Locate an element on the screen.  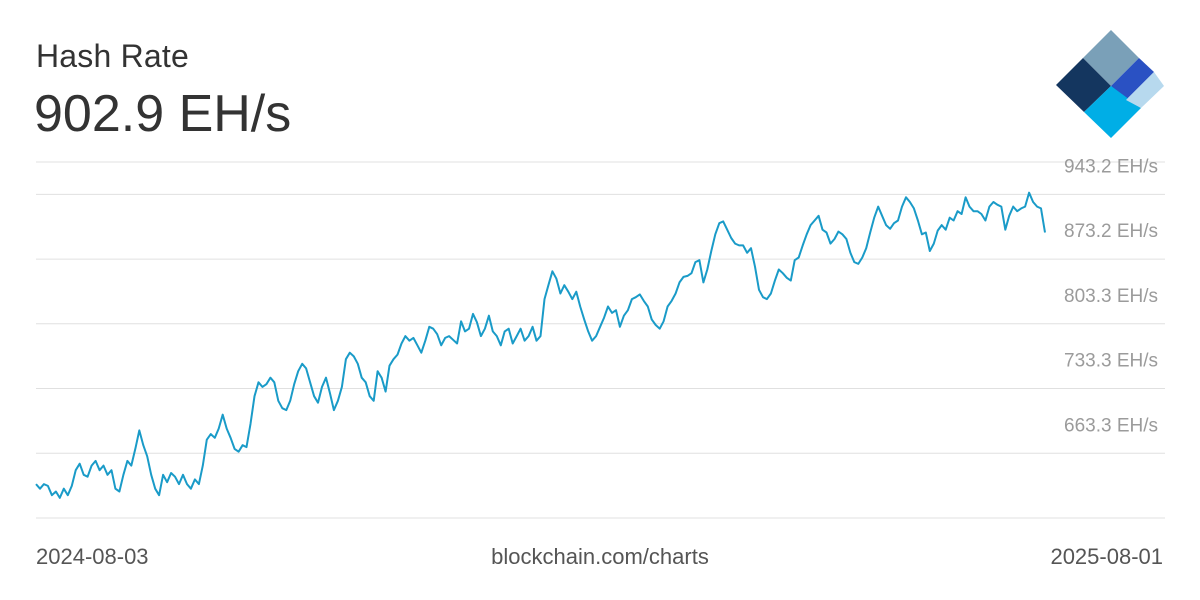
logo-tile-left is located at coordinates (1083, 85).